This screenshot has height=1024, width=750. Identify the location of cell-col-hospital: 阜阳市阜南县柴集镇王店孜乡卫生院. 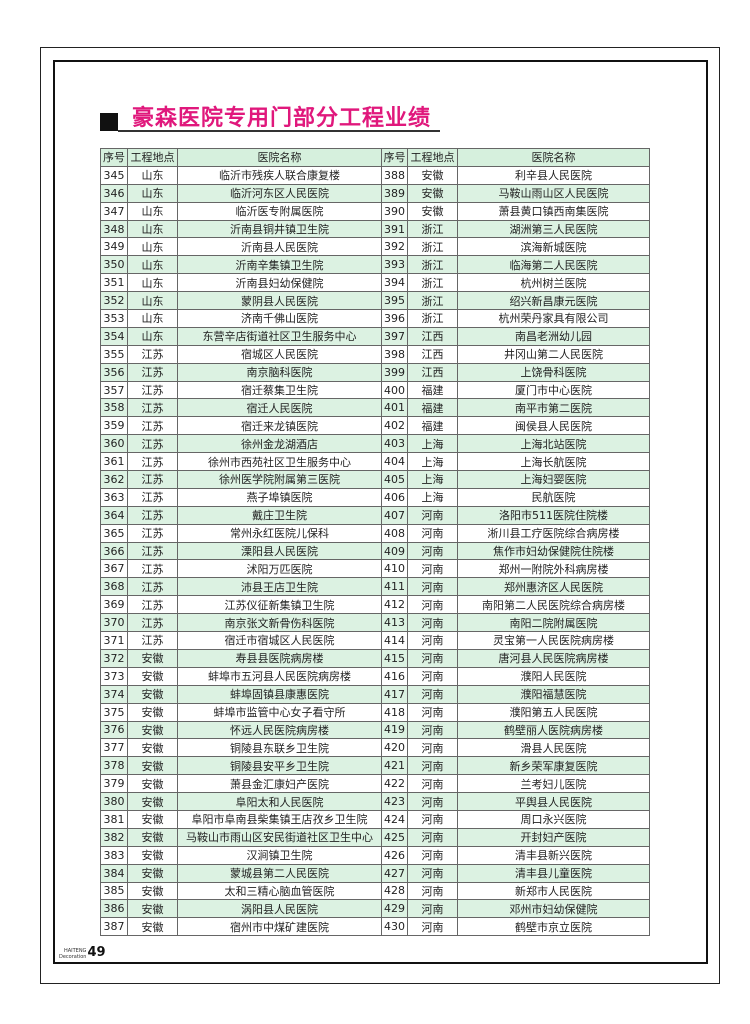
(279, 819).